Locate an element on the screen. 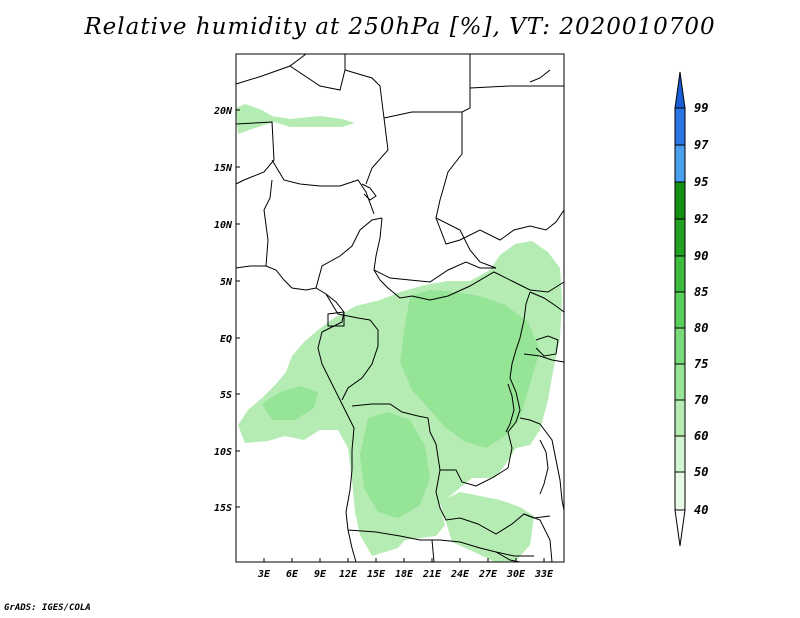 This screenshot has width=800, height=618. x-tick-label: 33E is located at coordinates (544, 574).